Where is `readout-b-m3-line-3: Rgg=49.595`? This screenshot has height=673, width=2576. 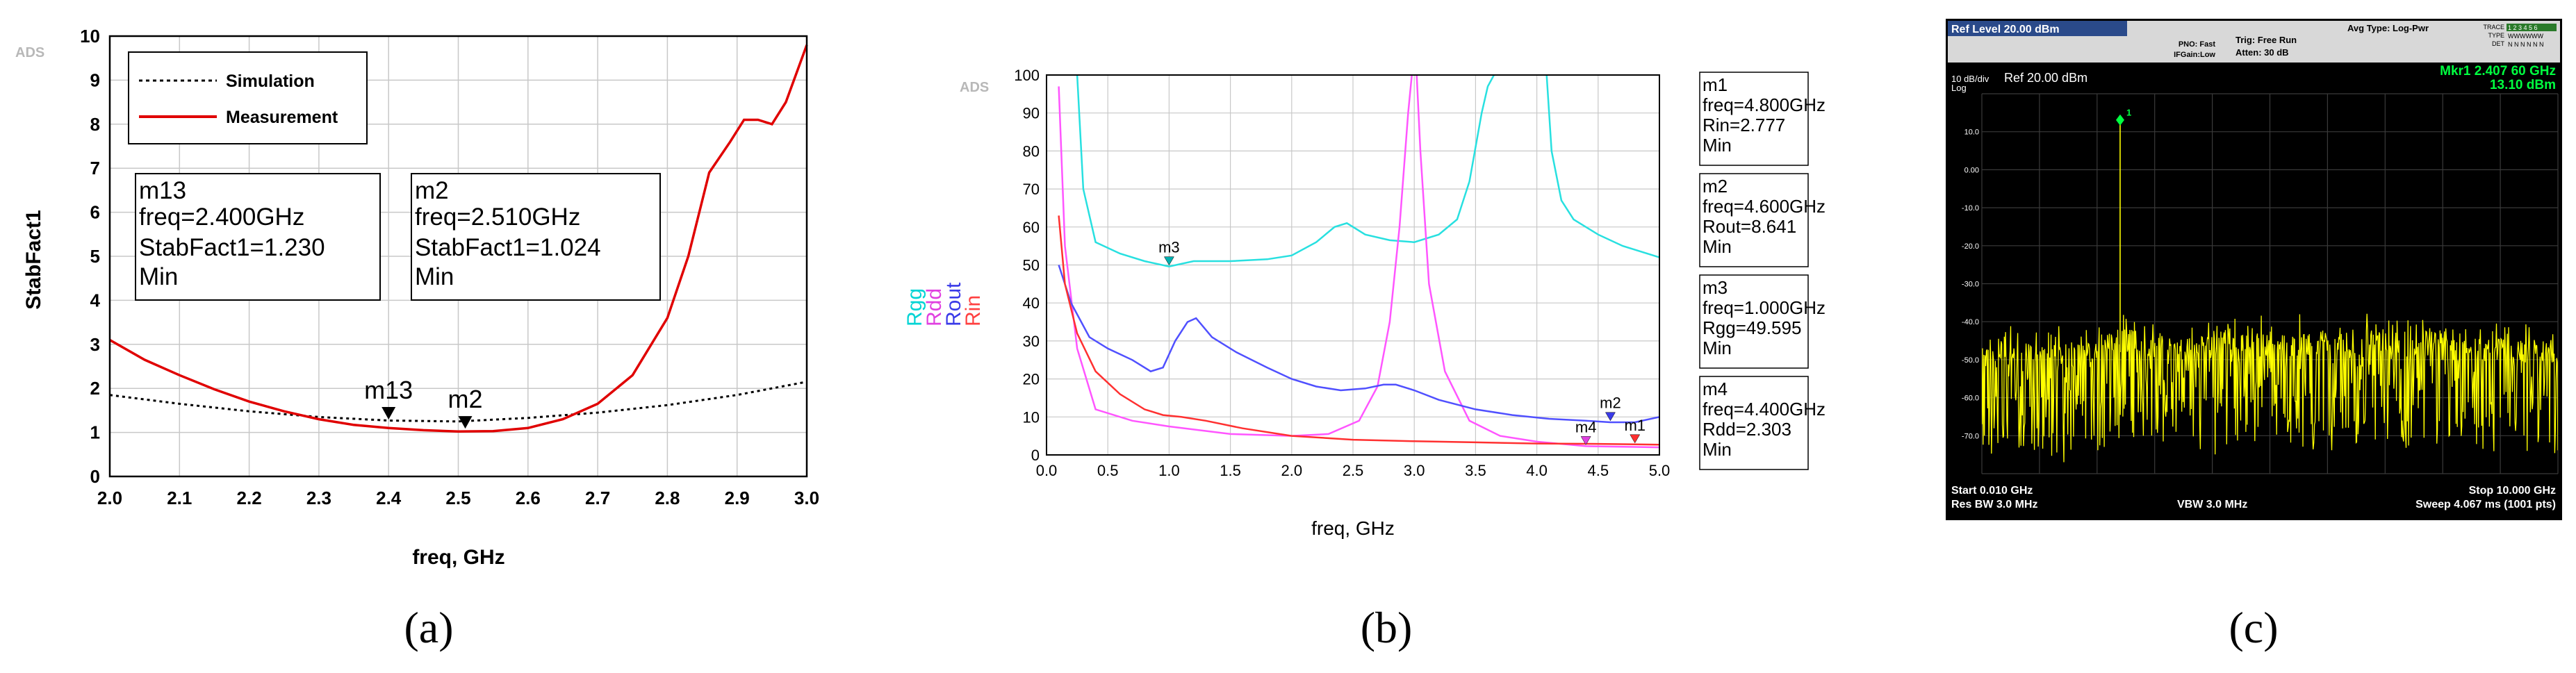
readout-b-m3-line-3: Rgg=49.595 is located at coordinates (1752, 327).